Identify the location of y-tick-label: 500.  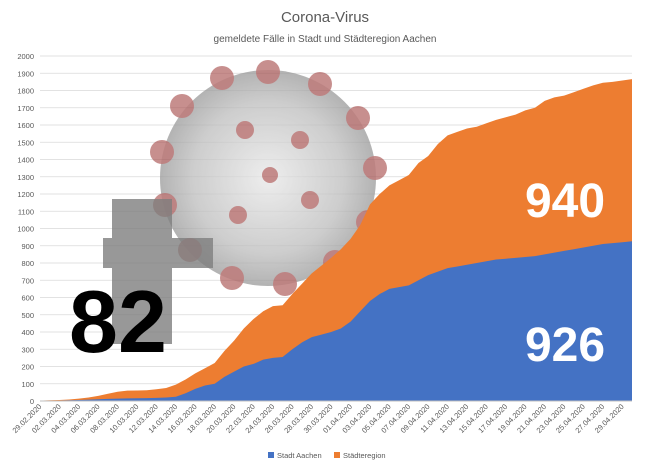
(27, 315).